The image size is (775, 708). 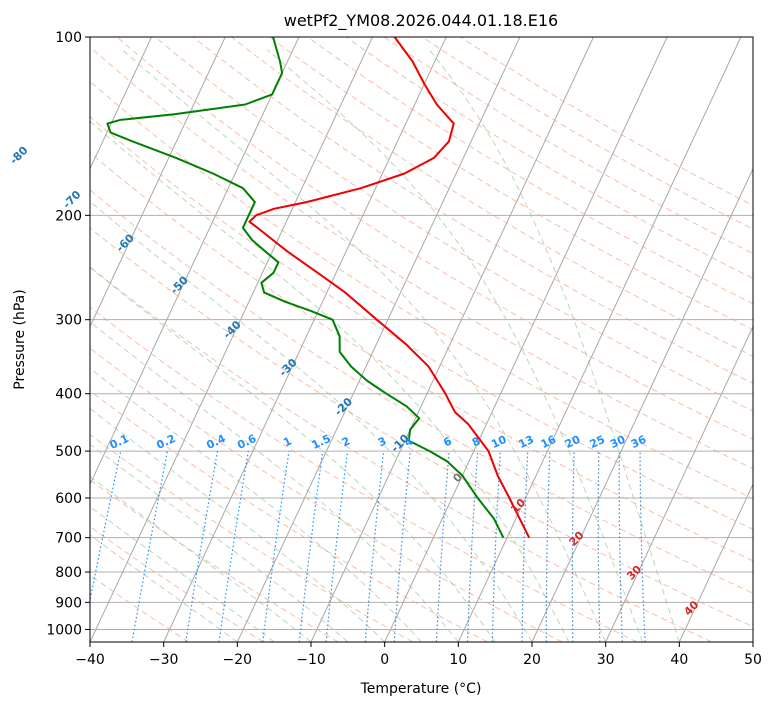 What do you see at coordinates (90, 660) in the screenshot?
I see `x-tick-label: −40` at bounding box center [90, 660].